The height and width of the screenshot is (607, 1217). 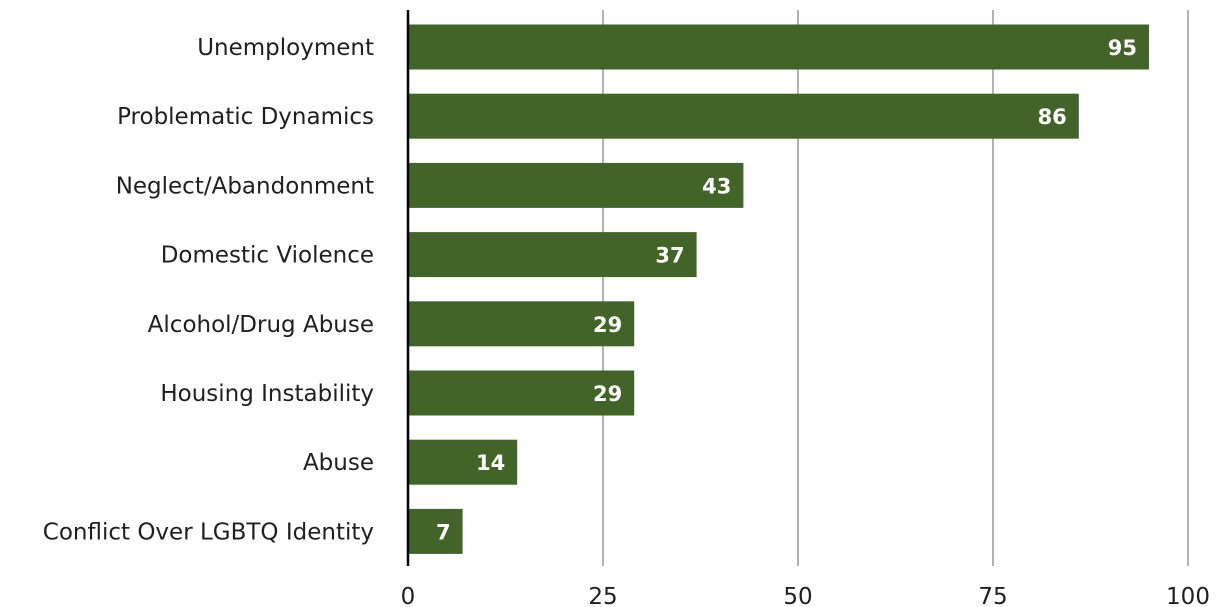 I want to click on data-label-4: 37, so click(x=669, y=256).